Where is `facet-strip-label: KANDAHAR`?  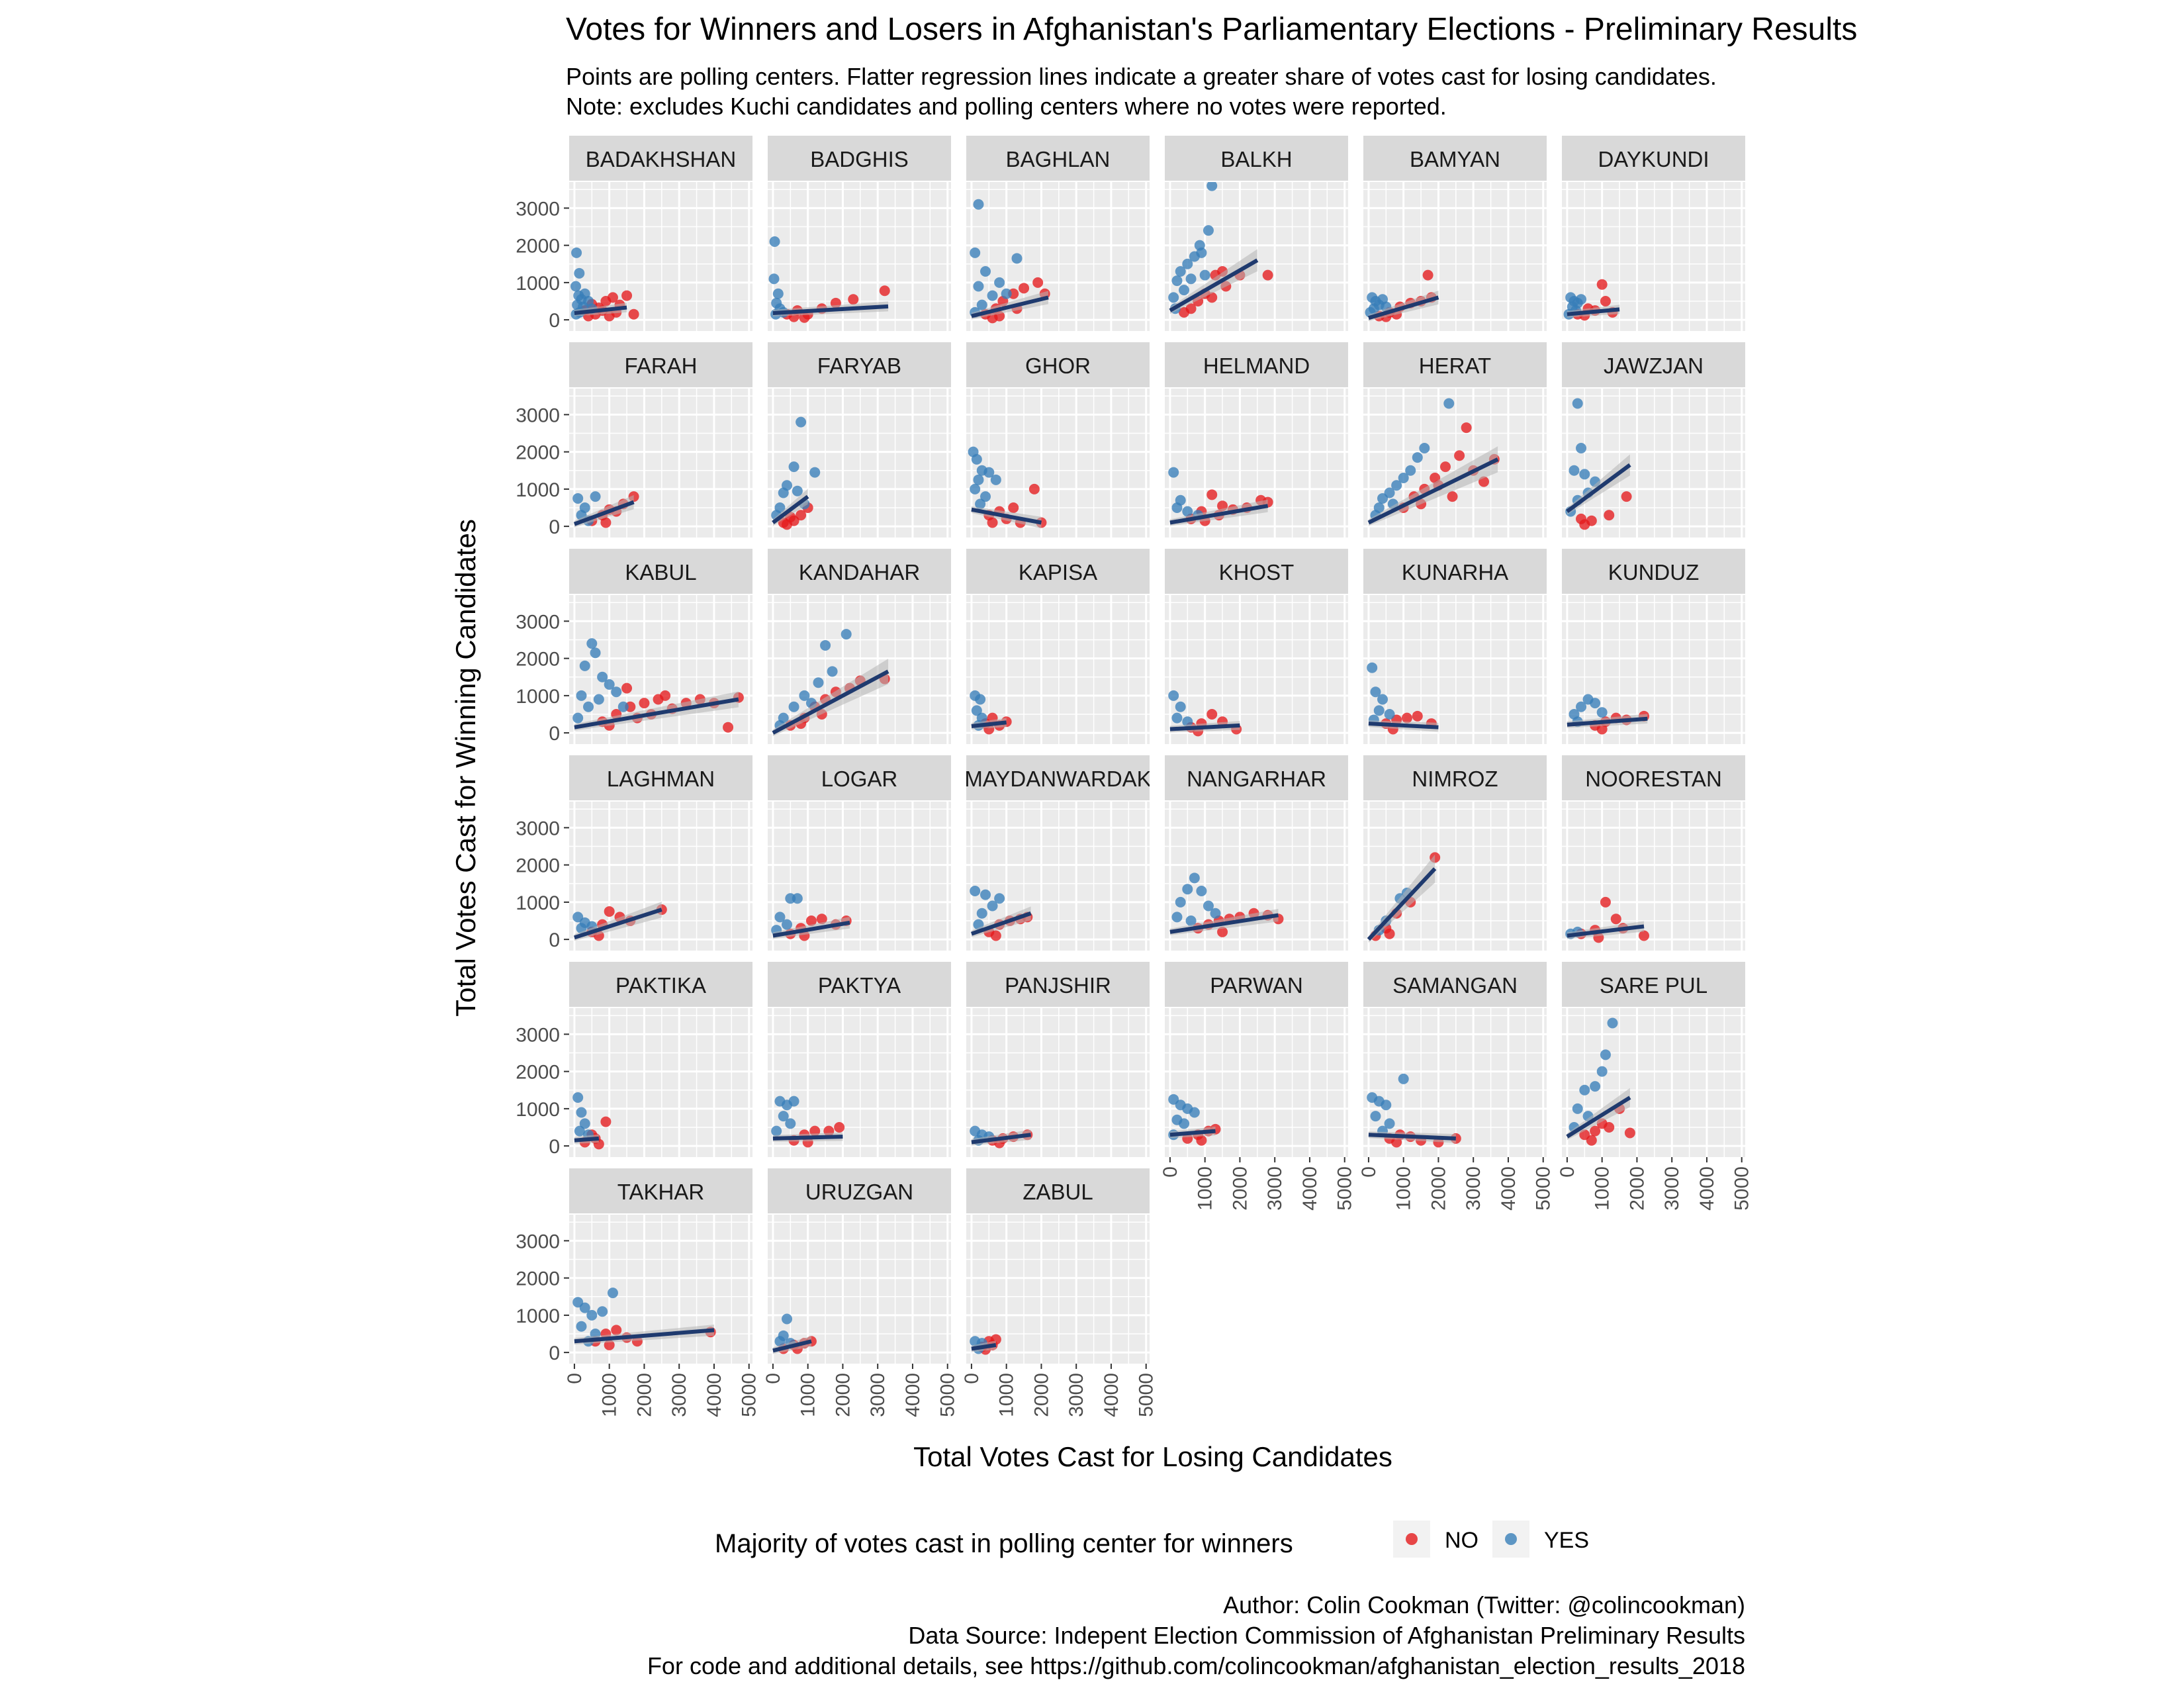
facet-strip-label: KANDAHAR is located at coordinates (859, 572).